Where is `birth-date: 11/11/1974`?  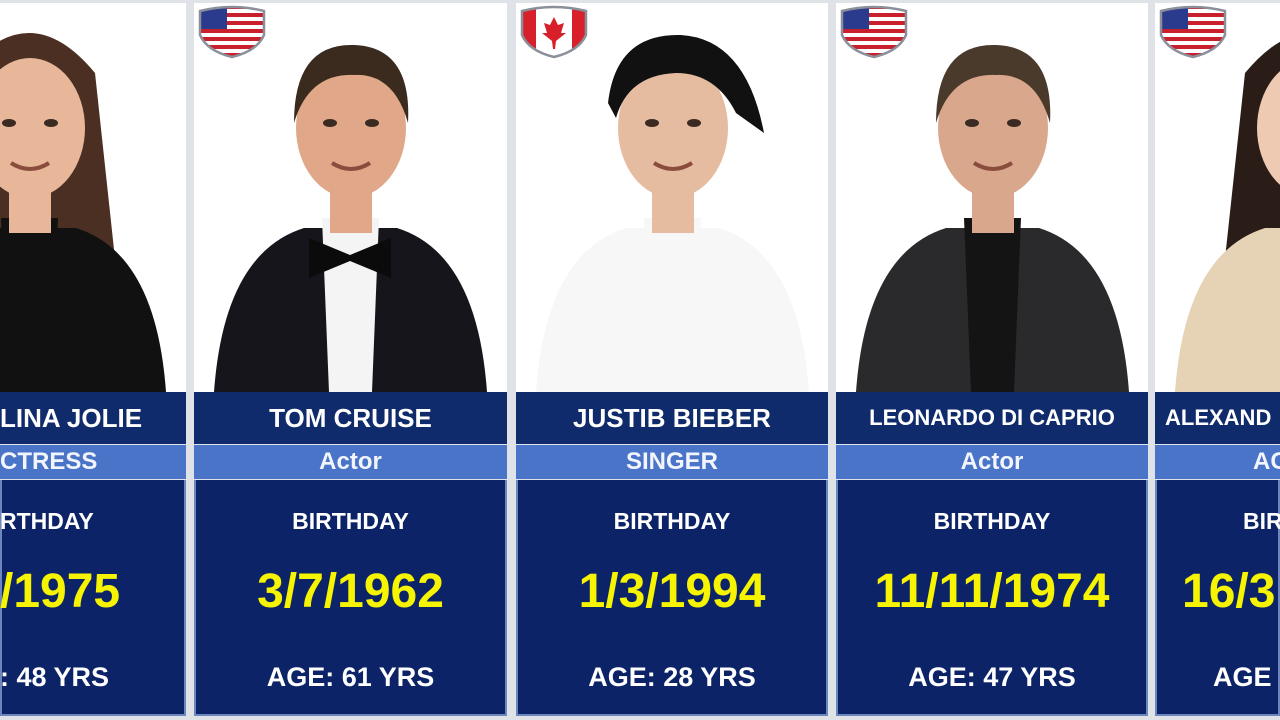 birth-date: 11/11/1974 is located at coordinates (992, 591).